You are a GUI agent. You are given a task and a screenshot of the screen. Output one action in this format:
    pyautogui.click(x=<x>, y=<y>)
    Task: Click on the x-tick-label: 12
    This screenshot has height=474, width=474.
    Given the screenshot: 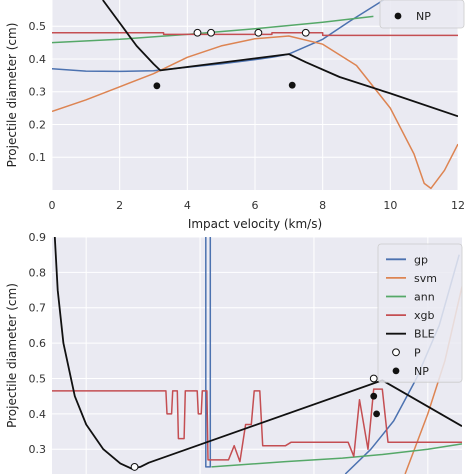 What is the action you would take?
    pyautogui.click(x=458, y=205)
    